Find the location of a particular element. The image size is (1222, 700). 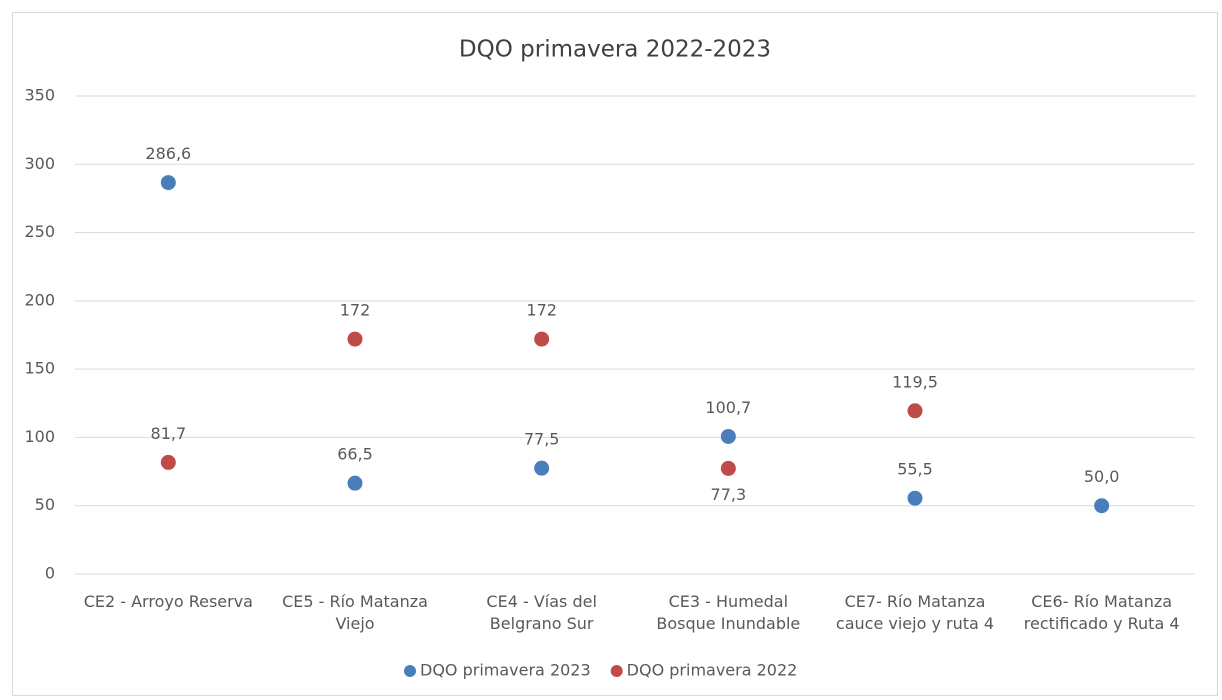

y-tick-label: 150 is located at coordinates (39, 368).